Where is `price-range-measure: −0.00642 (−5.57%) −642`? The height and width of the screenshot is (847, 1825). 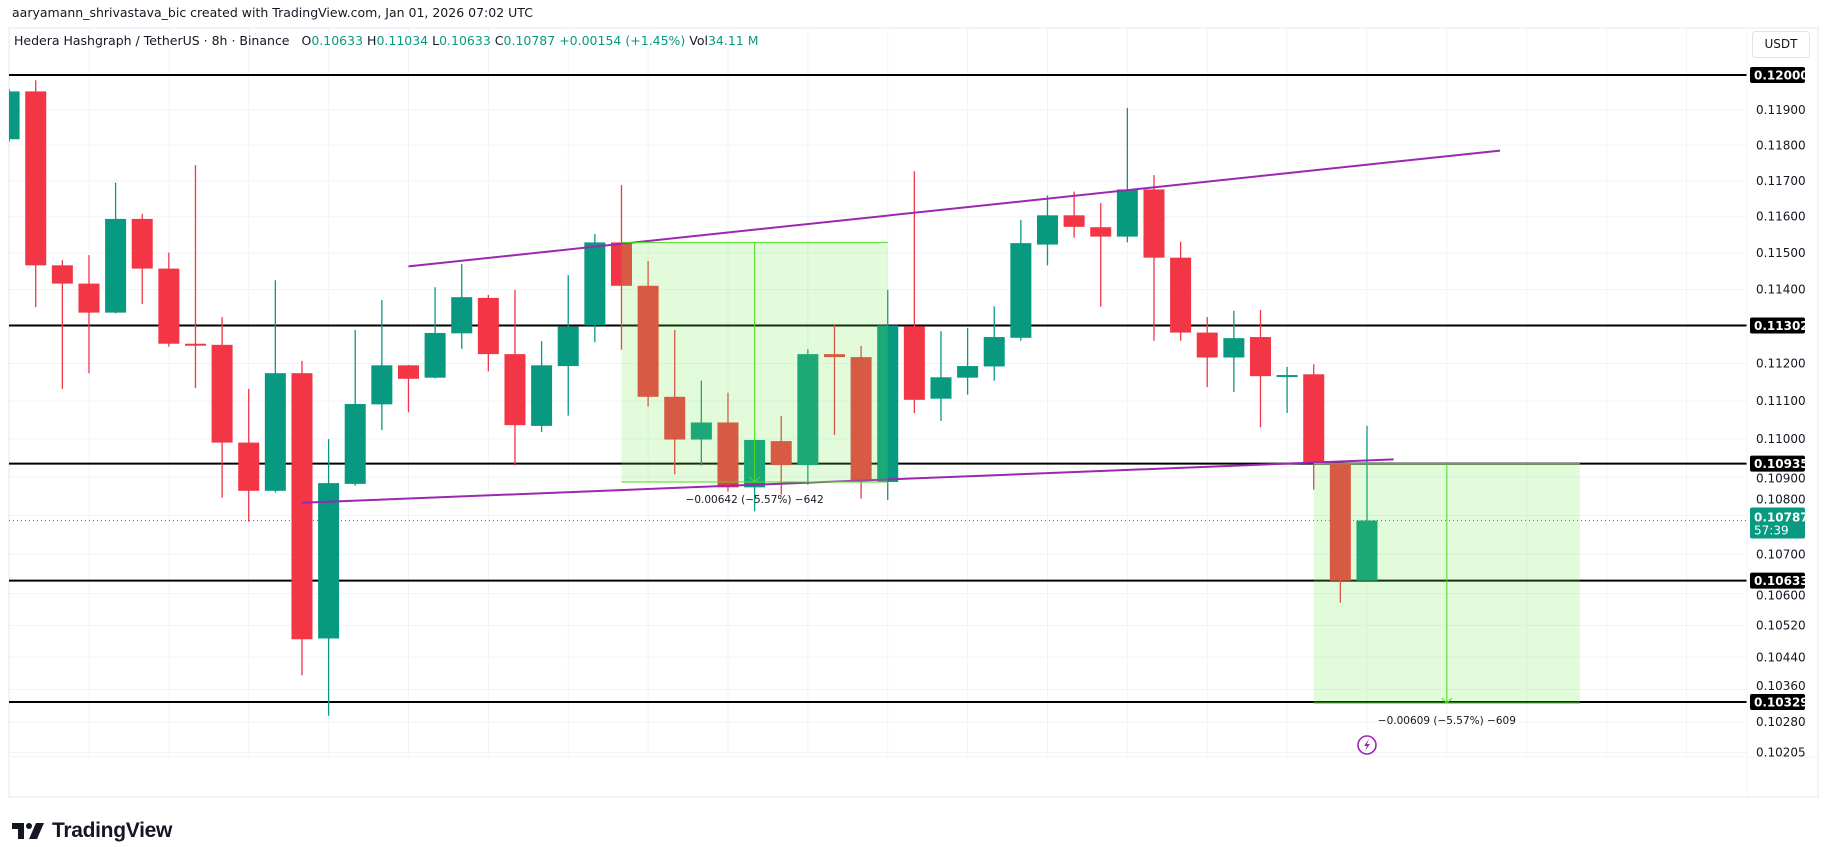 price-range-measure: −0.00642 (−5.57%) −642 is located at coordinates (754, 373).